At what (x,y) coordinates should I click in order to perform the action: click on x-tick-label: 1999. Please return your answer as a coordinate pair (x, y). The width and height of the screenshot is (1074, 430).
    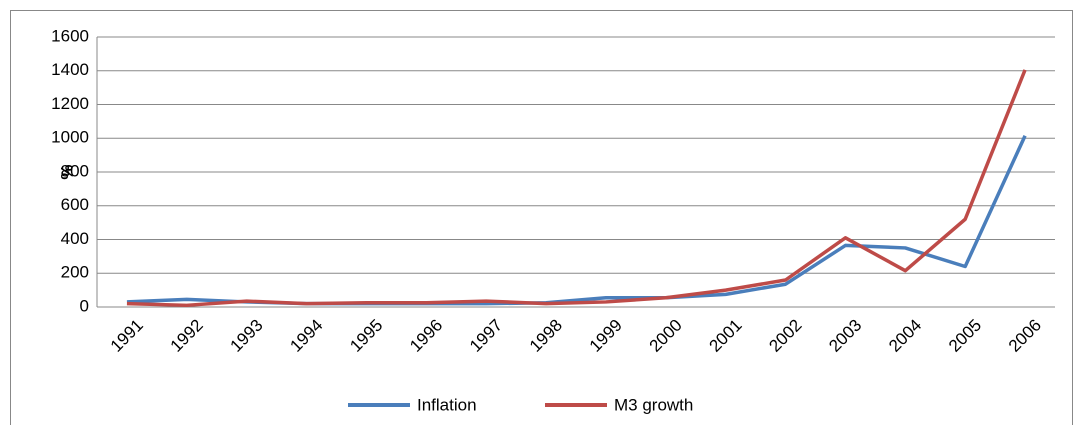
    Looking at the image, I should click on (606, 336).